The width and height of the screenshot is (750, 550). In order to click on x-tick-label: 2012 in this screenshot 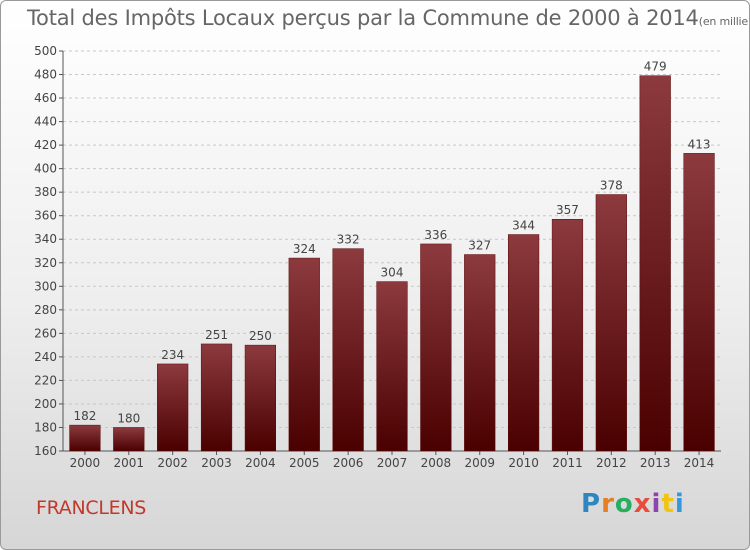, I will do `click(611, 463)`.